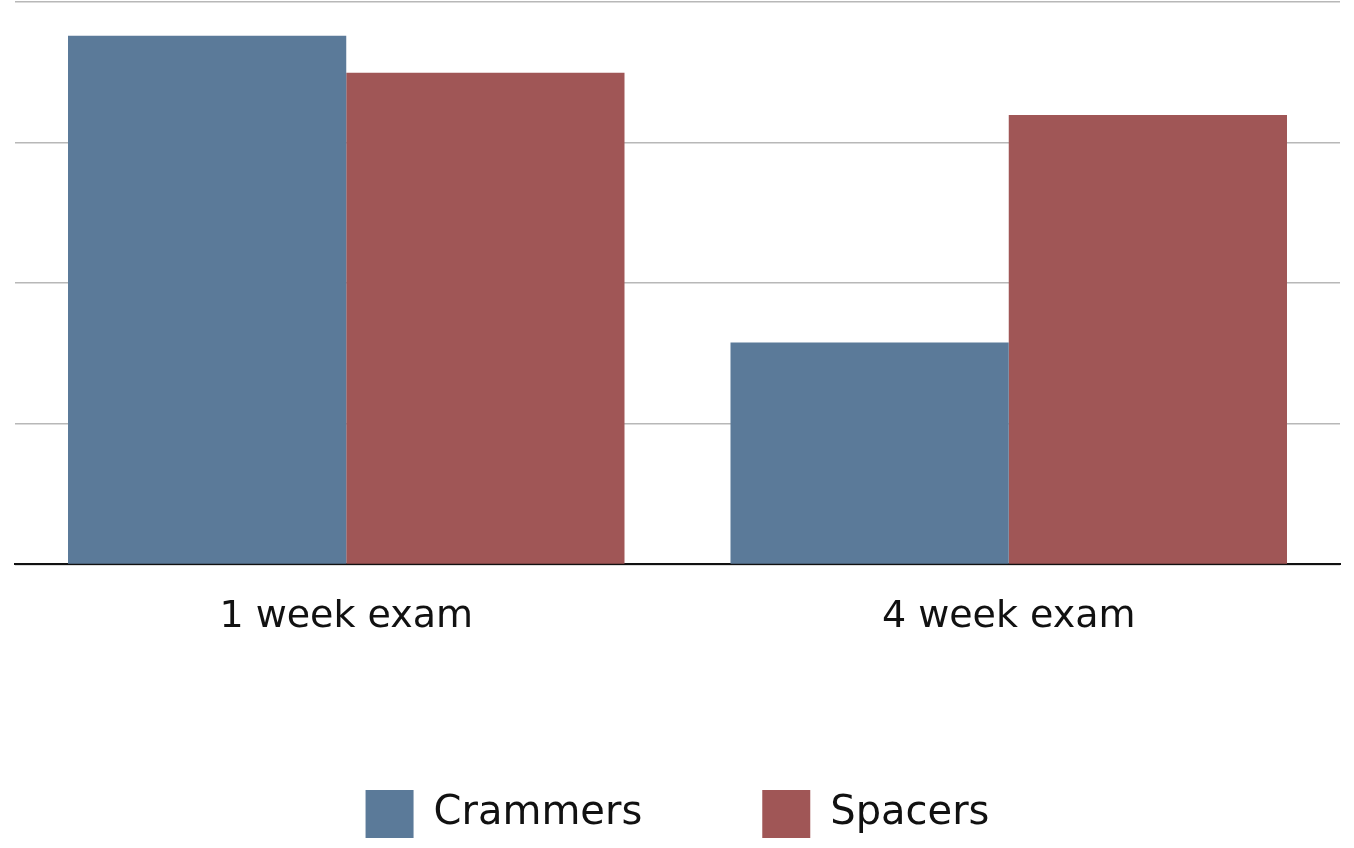  What do you see at coordinates (346, 614) in the screenshot?
I see `x-tick-label: 1 week exam` at bounding box center [346, 614].